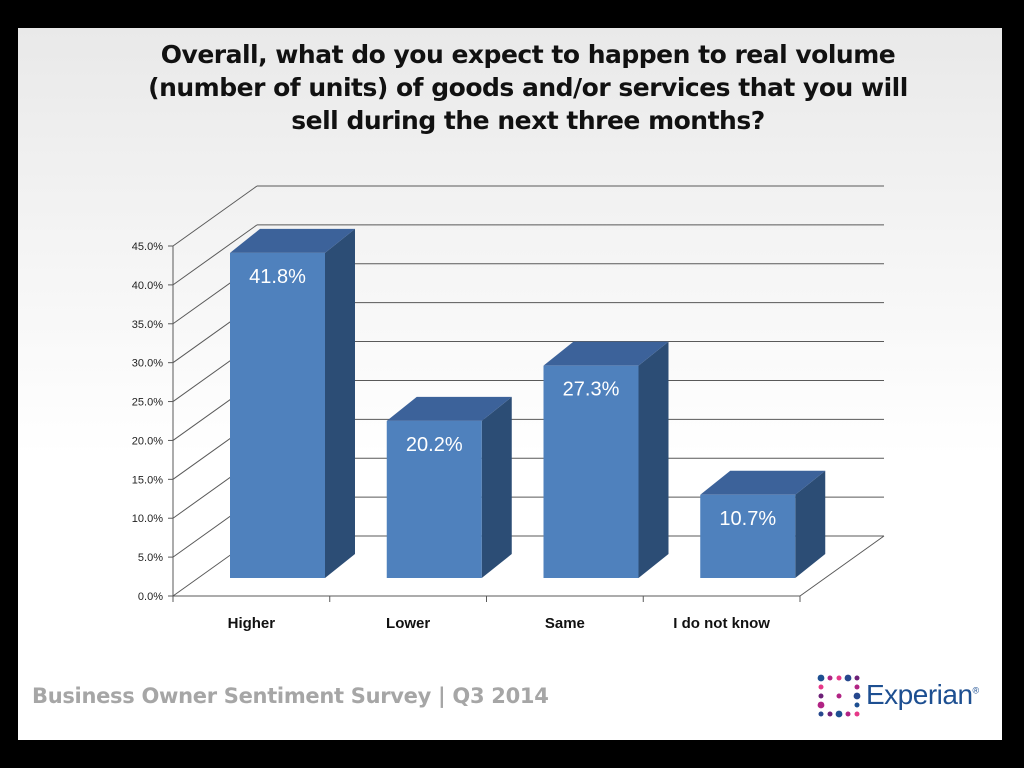  I want to click on logo-name: Experian, so click(919, 694).